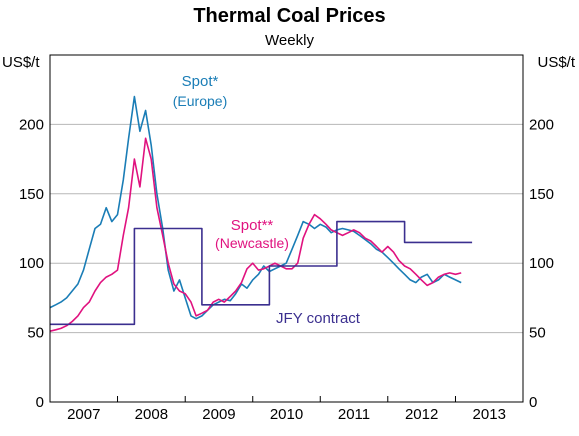  Describe the element at coordinates (286, 414) in the screenshot. I see `x-tick-label: 2010` at that location.